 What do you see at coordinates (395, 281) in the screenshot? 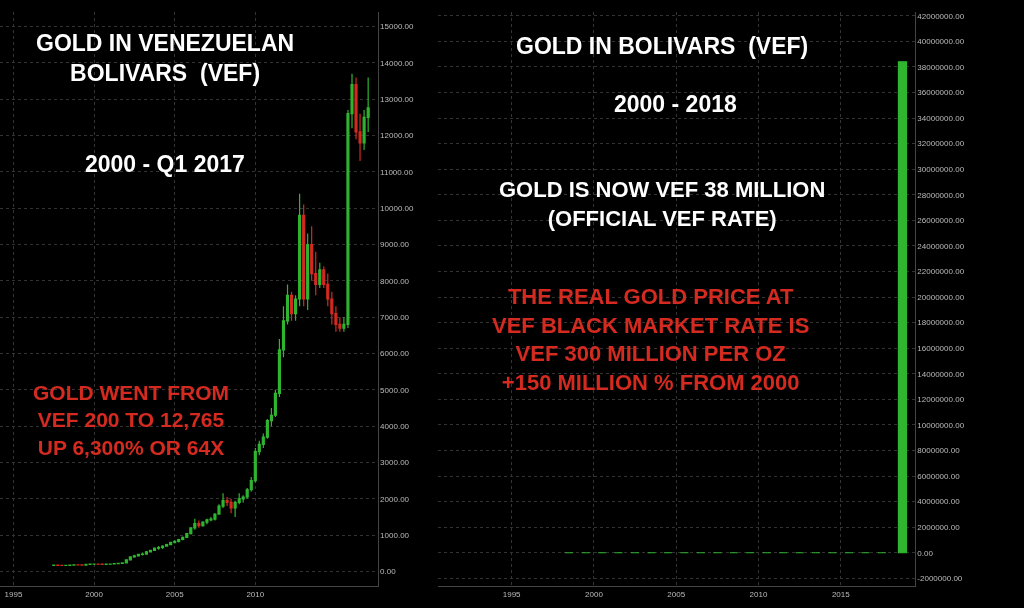
I see `y-tick-label: 8000.00` at bounding box center [395, 281].